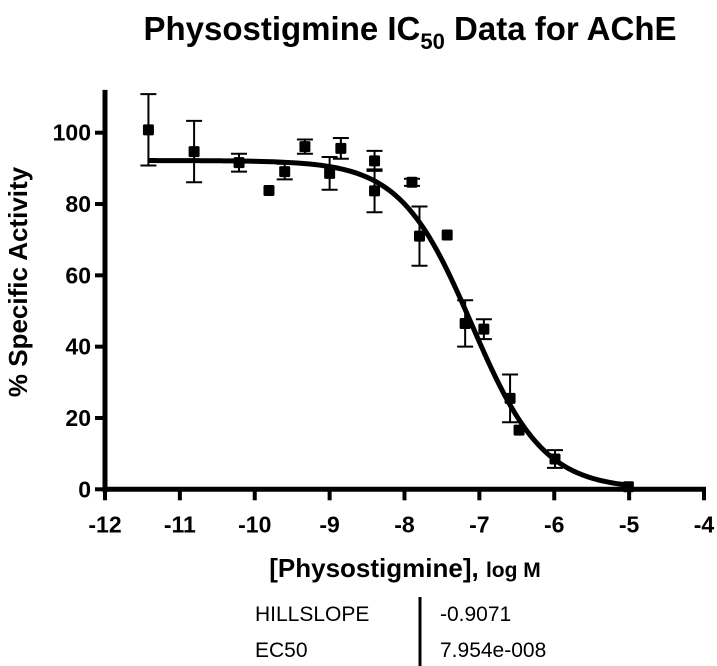 The height and width of the screenshot is (666, 717). What do you see at coordinates (312, 614) in the screenshot?
I see `hillslope-label: HILLSLOPE` at bounding box center [312, 614].